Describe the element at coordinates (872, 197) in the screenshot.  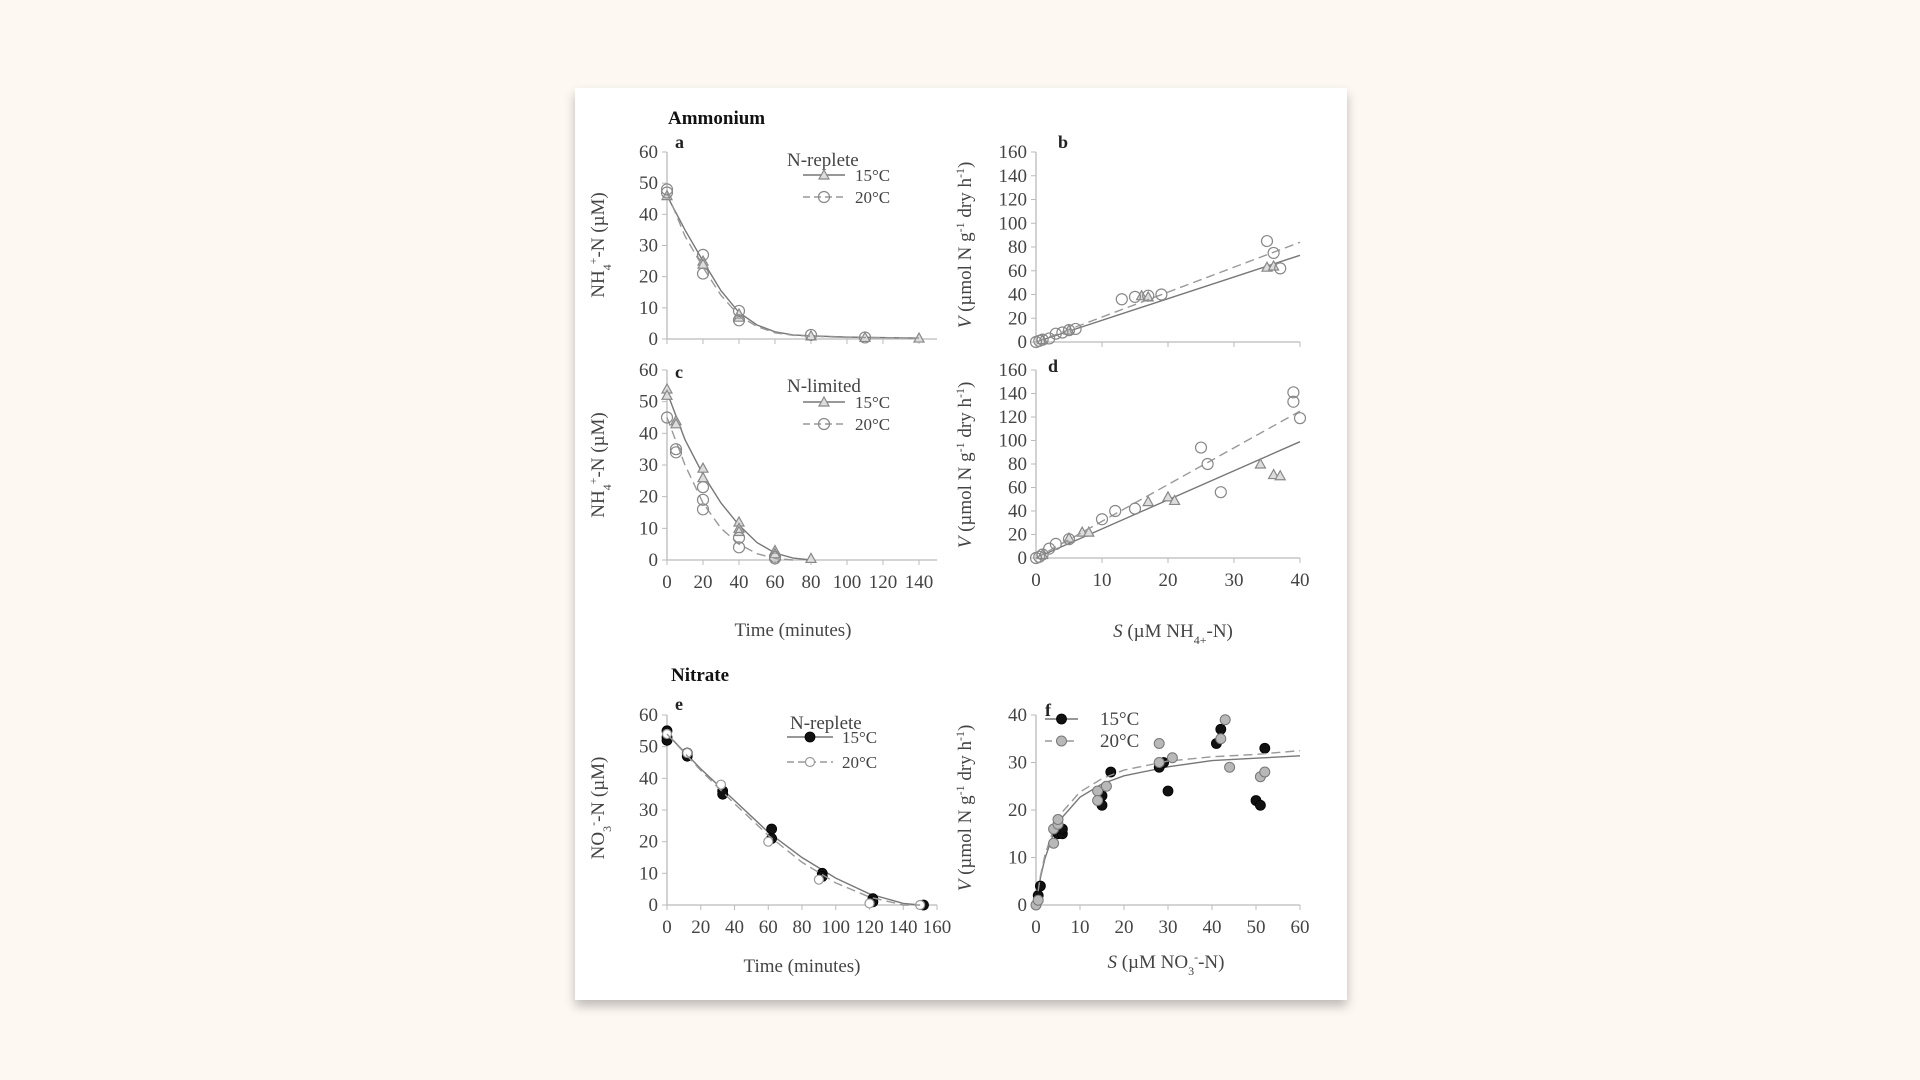
I see `legend-label: 20°C` at that location.